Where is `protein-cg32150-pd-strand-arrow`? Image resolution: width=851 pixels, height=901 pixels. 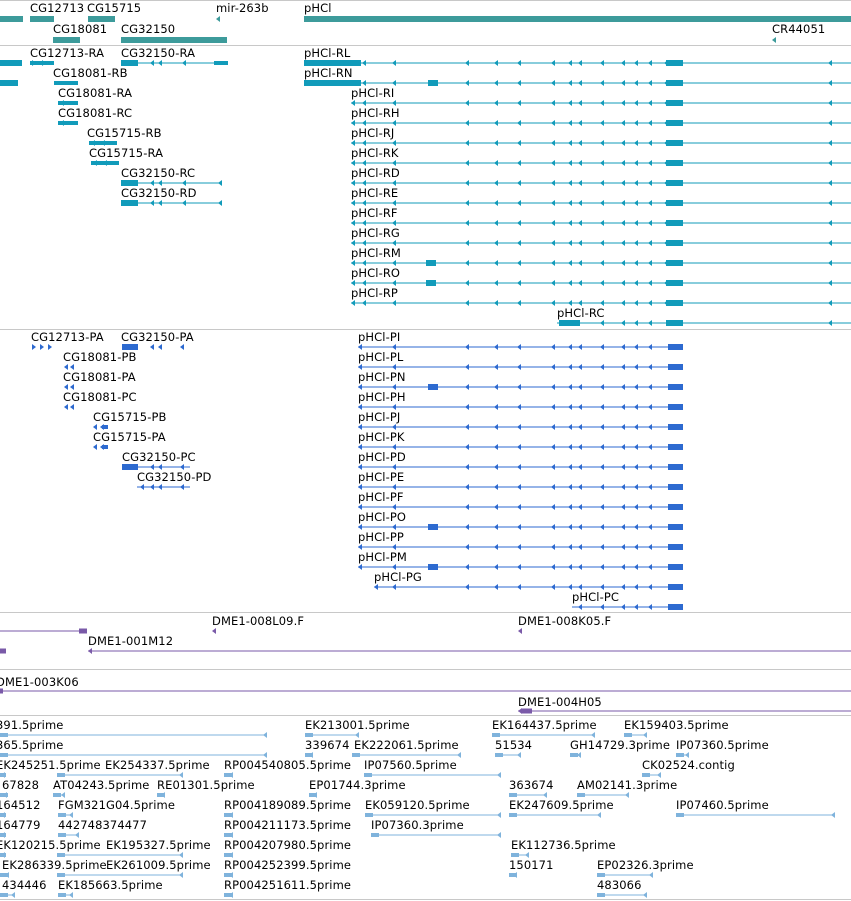 protein-cg32150-pd-strand-arrow is located at coordinates (142, 487).